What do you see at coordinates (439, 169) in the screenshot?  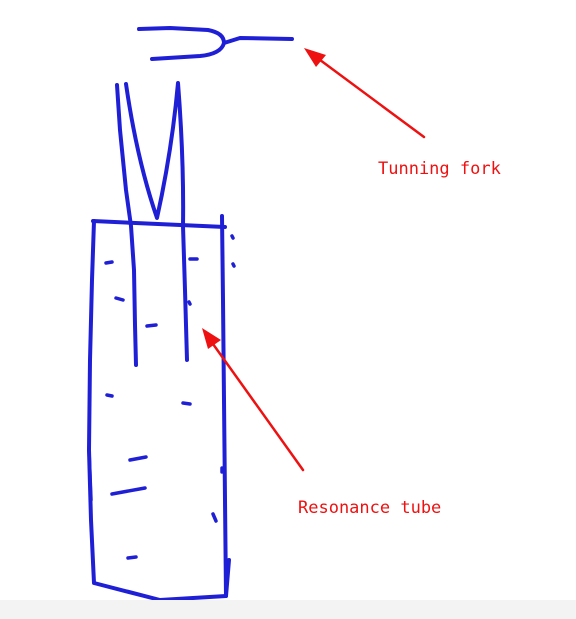 I see `label-tuning-fork: Tunning fork` at bounding box center [439, 169].